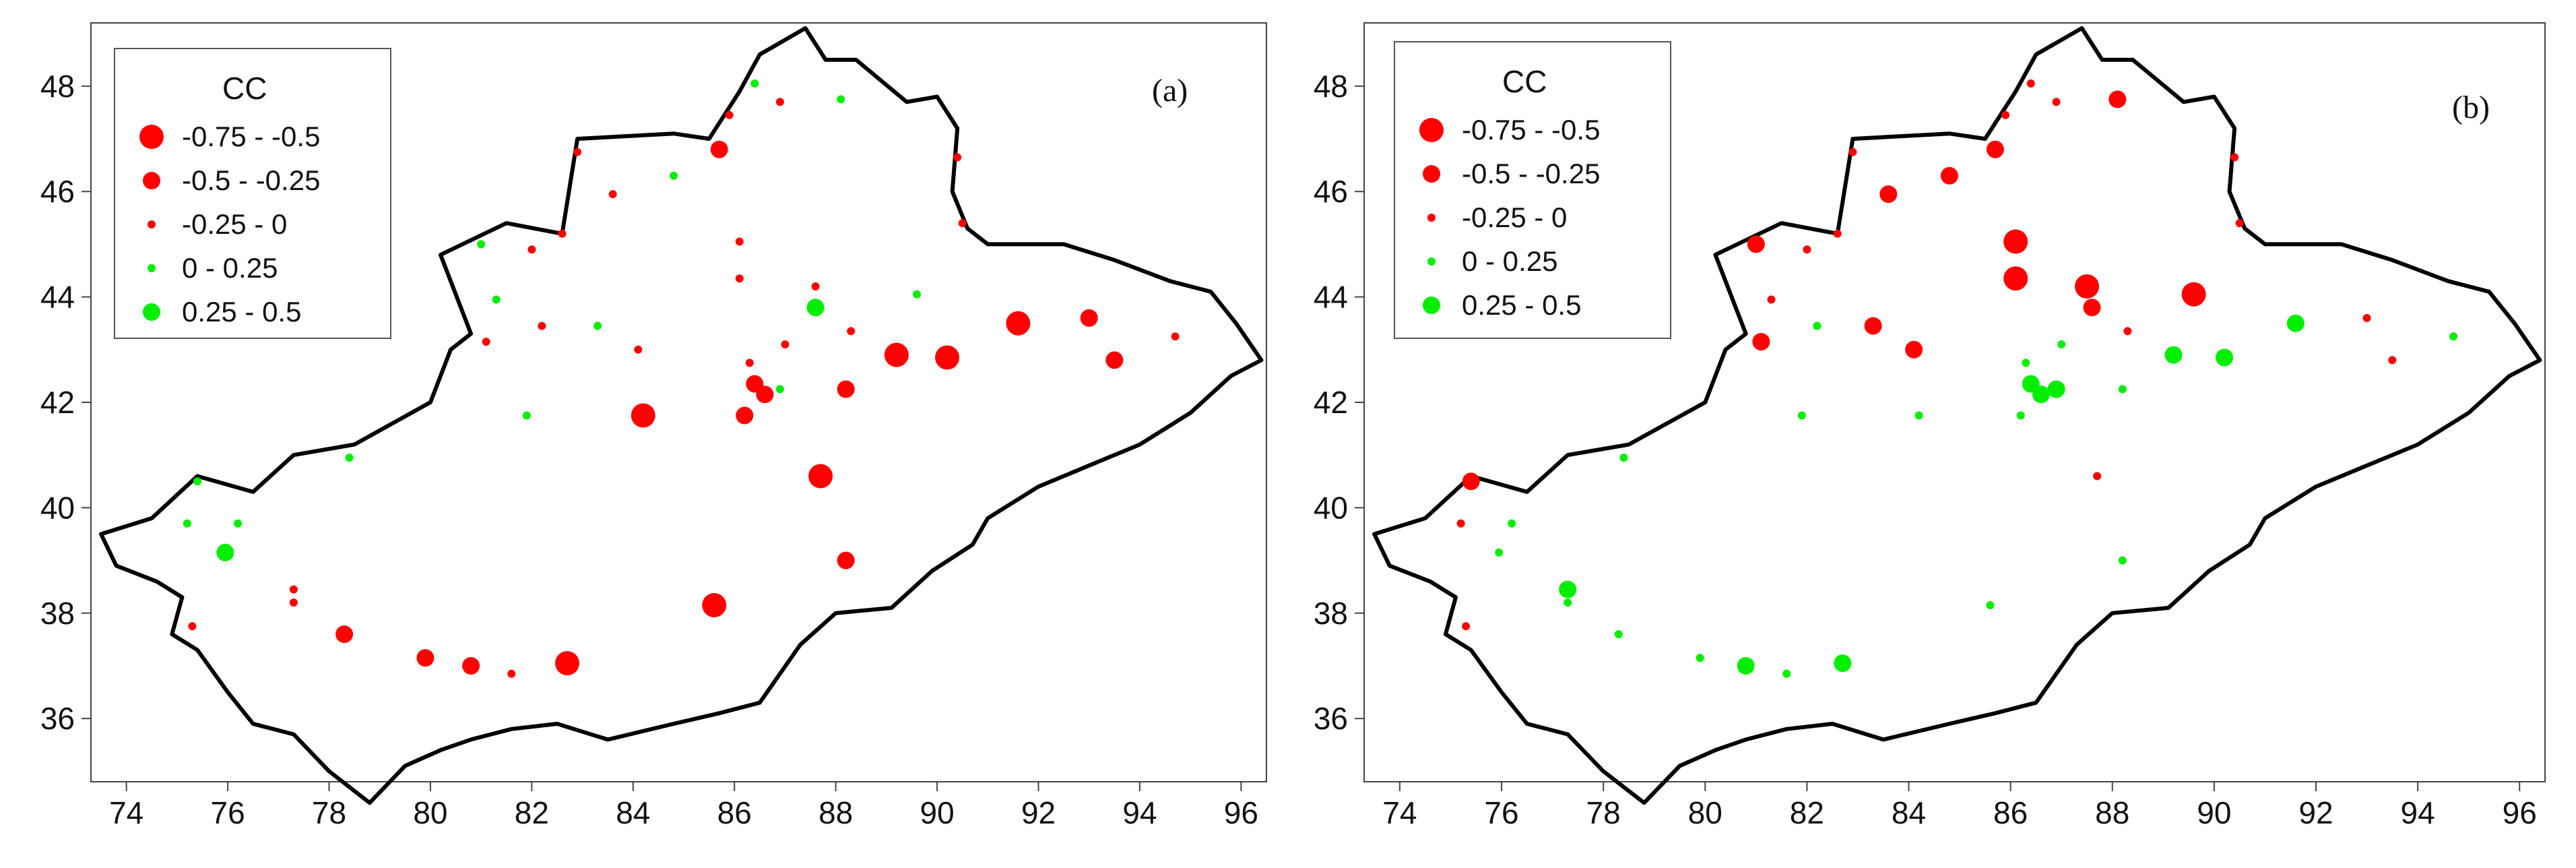 The height and width of the screenshot is (868, 2576). Describe the element at coordinates (2214, 813) in the screenshot. I see `x-tick-label: 90` at that location.